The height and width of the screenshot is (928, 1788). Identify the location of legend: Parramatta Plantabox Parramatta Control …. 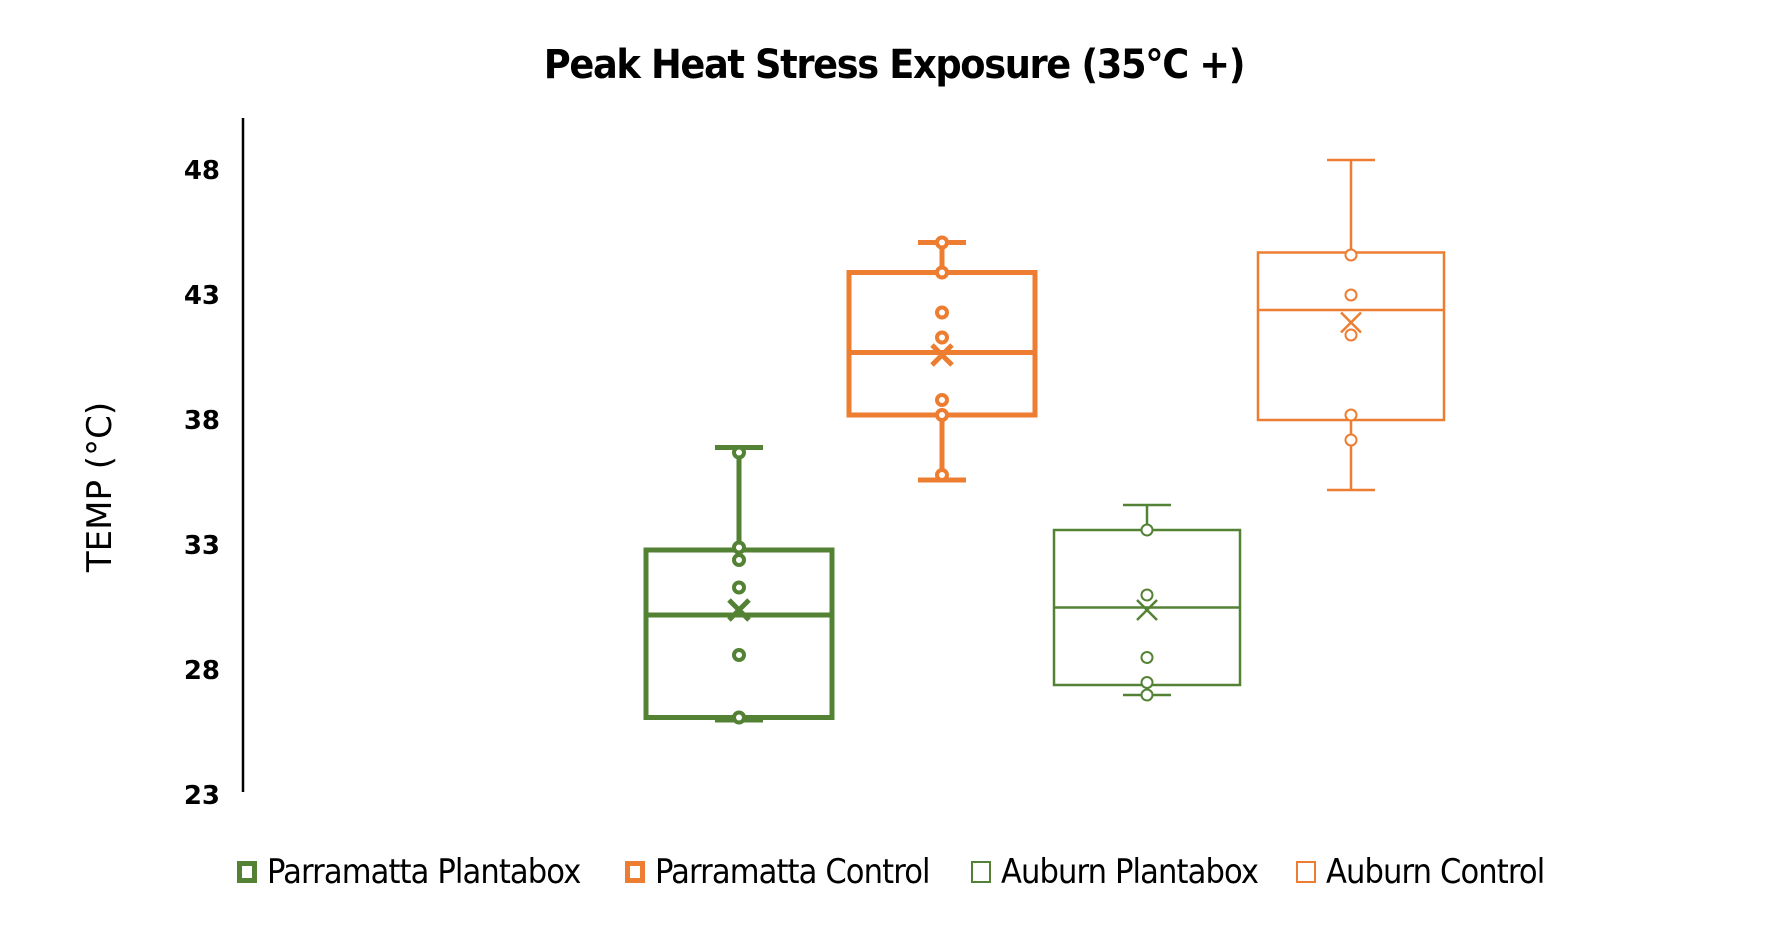
(894, 872).